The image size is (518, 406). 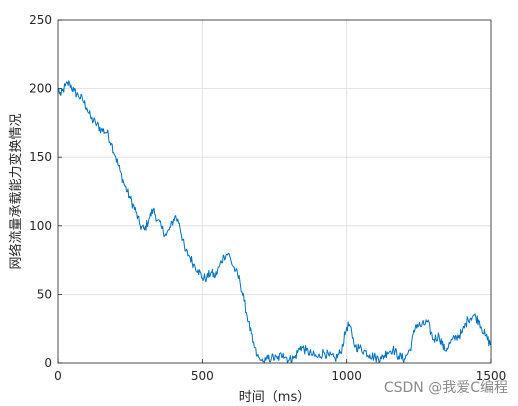 I want to click on y-tick-label: 250, so click(x=40, y=20).